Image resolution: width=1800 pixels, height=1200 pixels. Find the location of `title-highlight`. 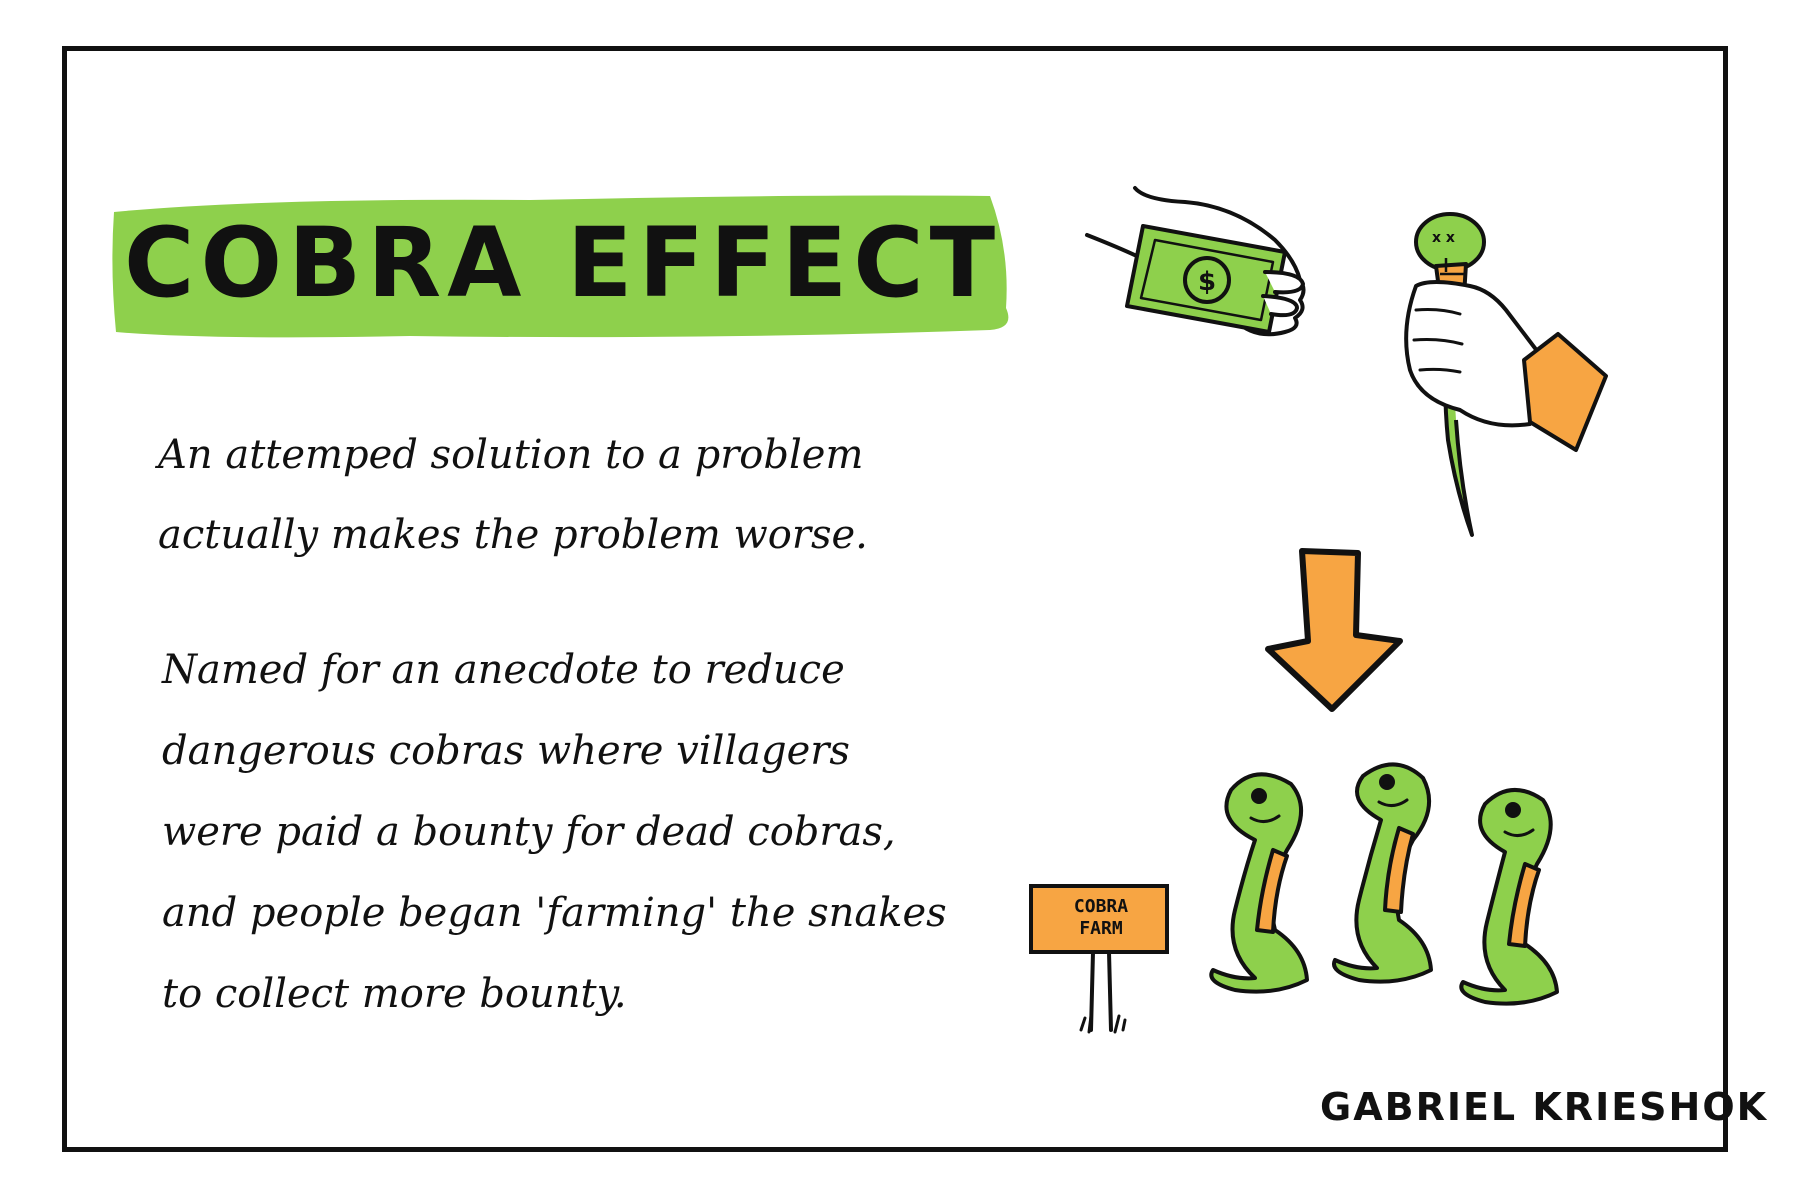

title-highlight is located at coordinates (560, 266).